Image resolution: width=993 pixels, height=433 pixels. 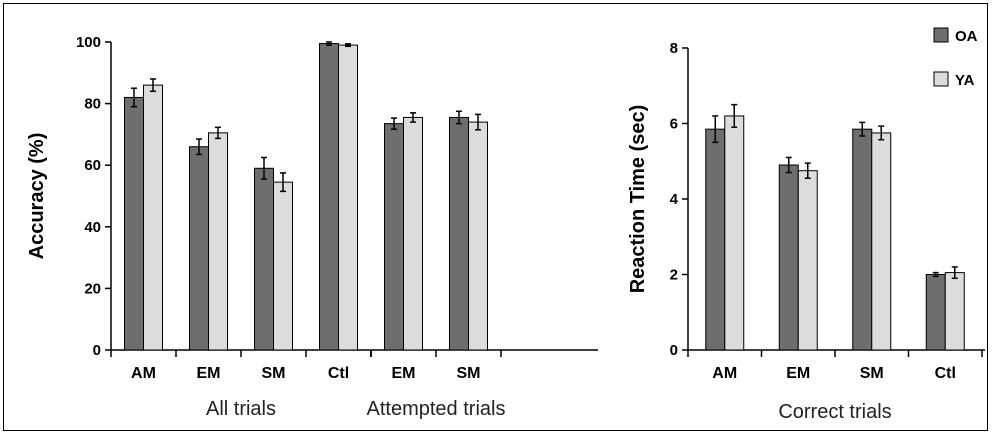 I want to click on y-axis-label: Reaction Time (sec), so click(x=638, y=199).